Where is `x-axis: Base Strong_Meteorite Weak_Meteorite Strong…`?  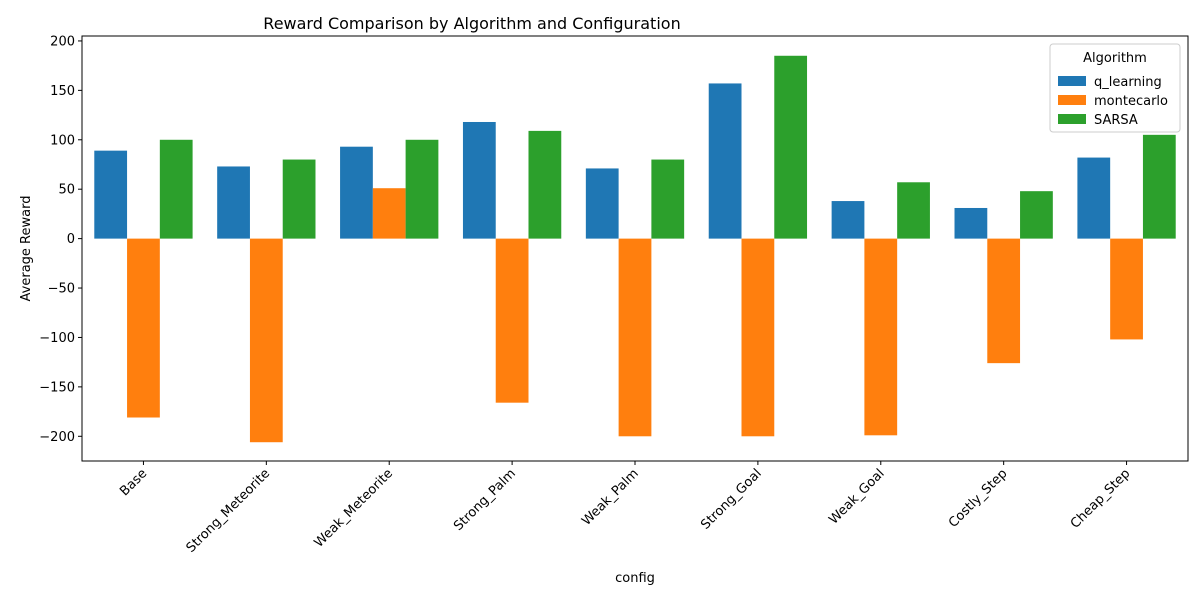
x-axis: Base Strong_Meteorite Weak_Meteorite Strong… is located at coordinates (625, 508).